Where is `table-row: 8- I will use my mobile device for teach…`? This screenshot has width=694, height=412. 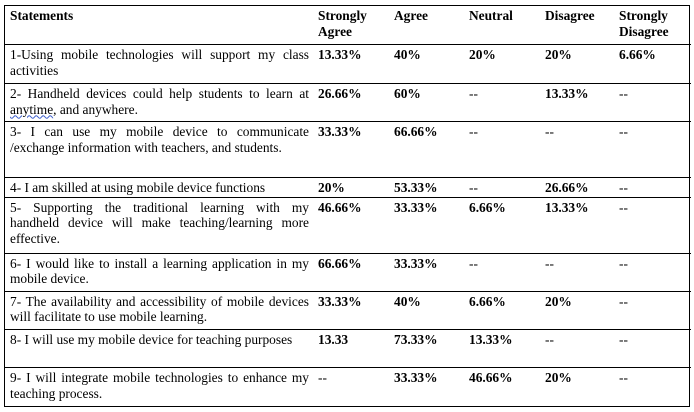 table-row: 8- I will use my mobile device for teach… is located at coordinates (348, 348).